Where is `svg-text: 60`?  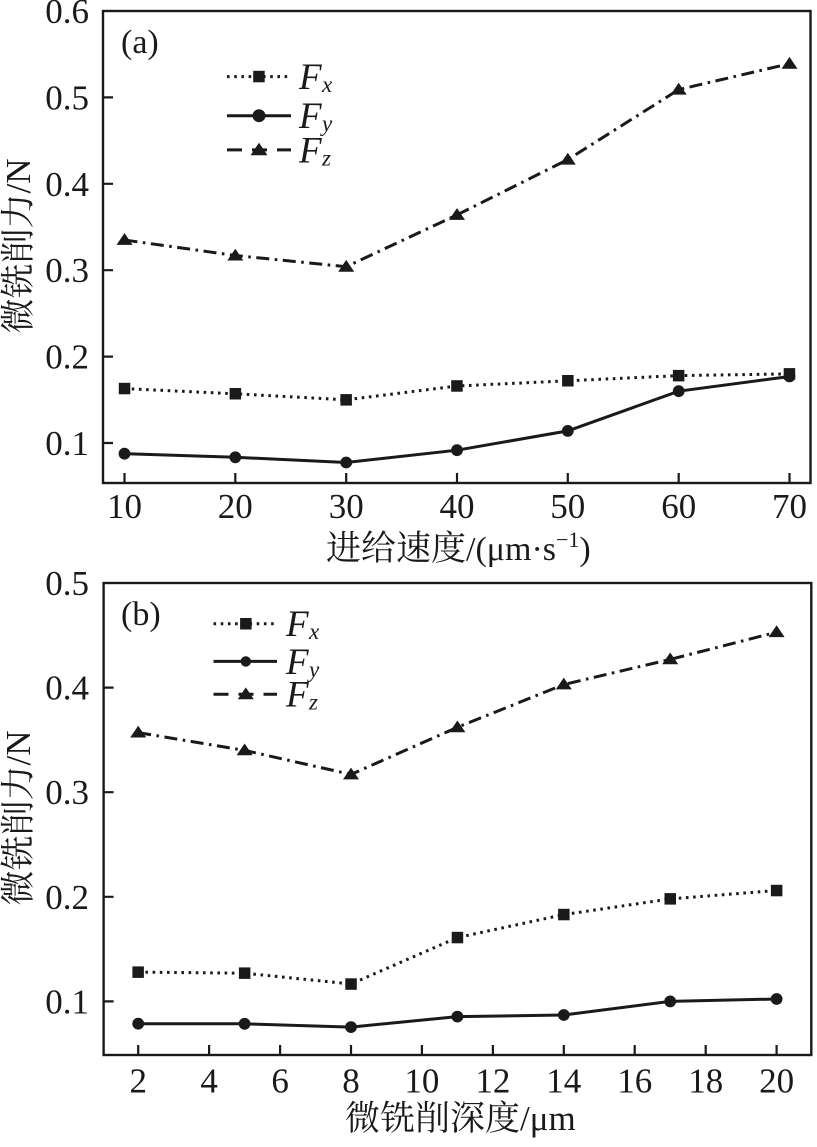
svg-text: 60 is located at coordinates (678, 506).